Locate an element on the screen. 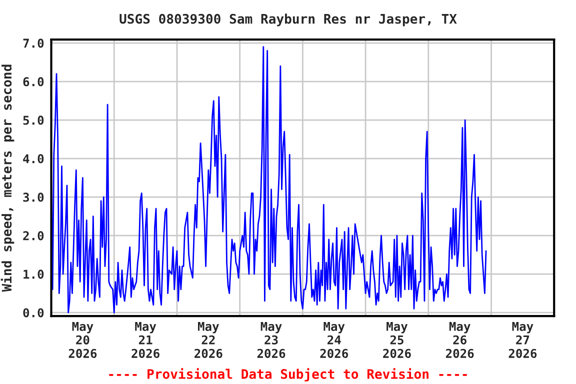 Image resolution: width=576 pixels, height=384 pixels. x-tick-label: May 24 2026 is located at coordinates (334, 340).